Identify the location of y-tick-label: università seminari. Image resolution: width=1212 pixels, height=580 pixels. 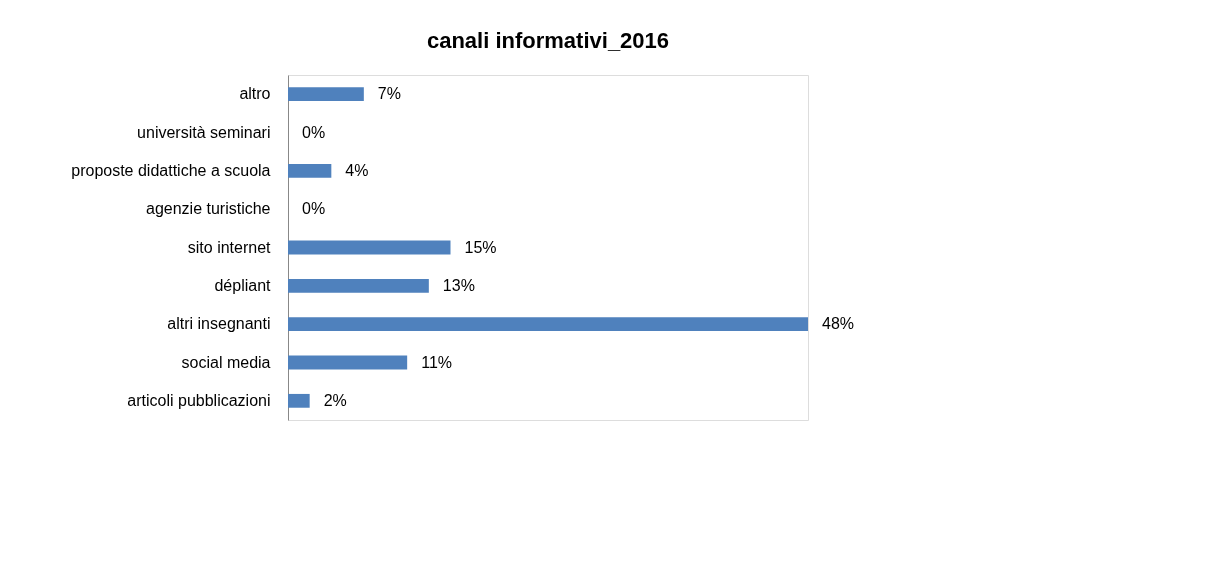
(204, 132).